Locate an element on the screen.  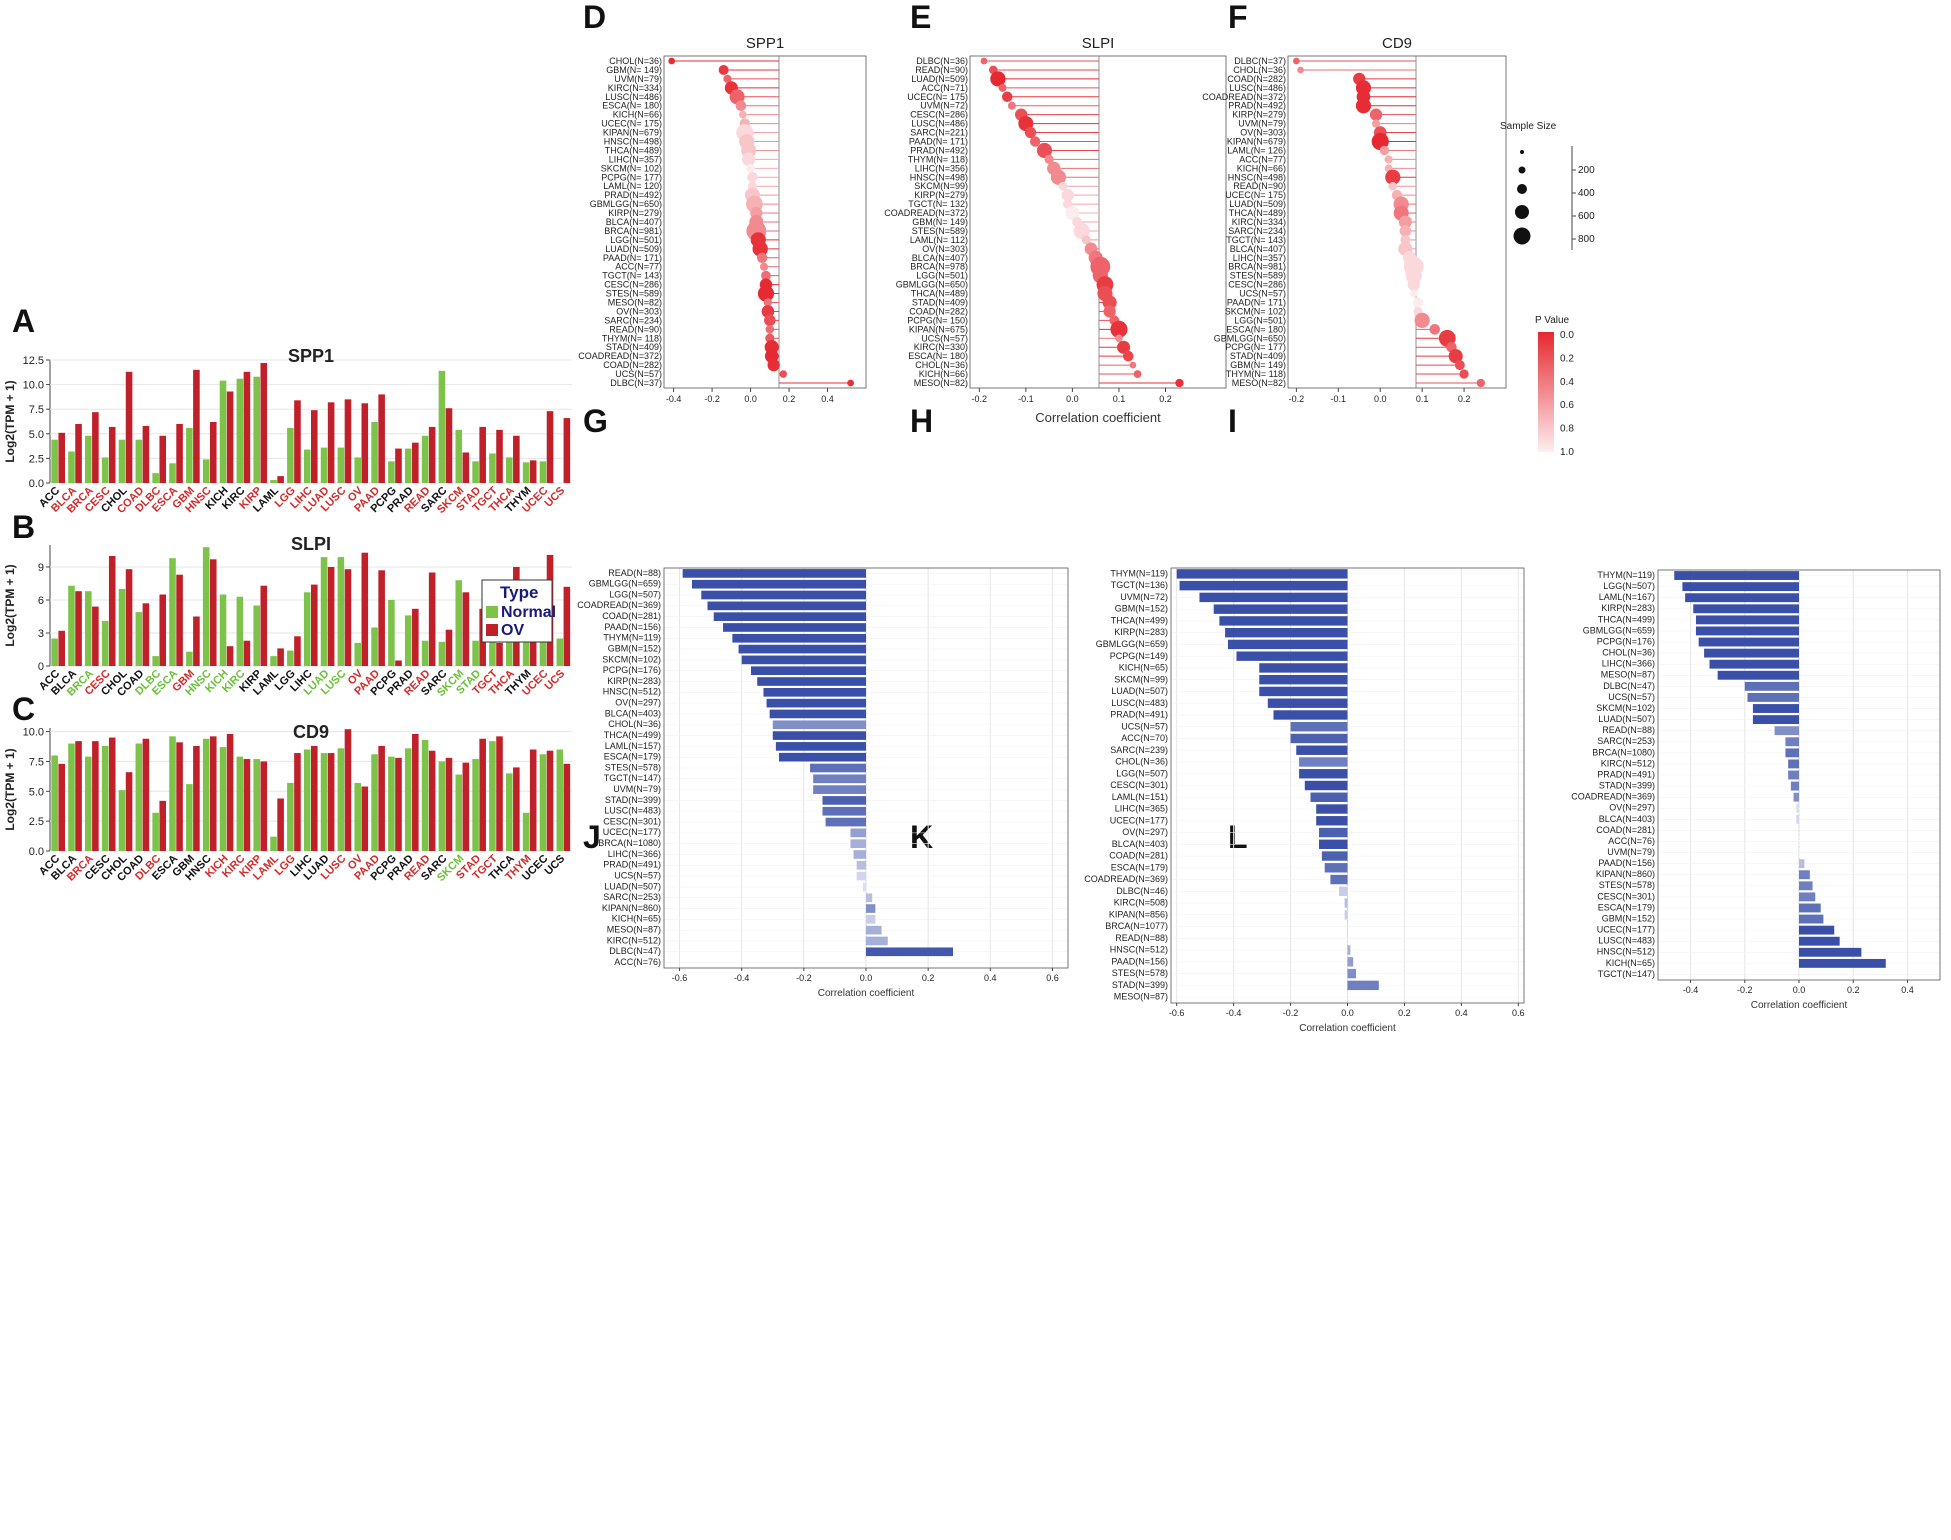
bar-BLCA(N=403) is located at coordinates (1333, 844).